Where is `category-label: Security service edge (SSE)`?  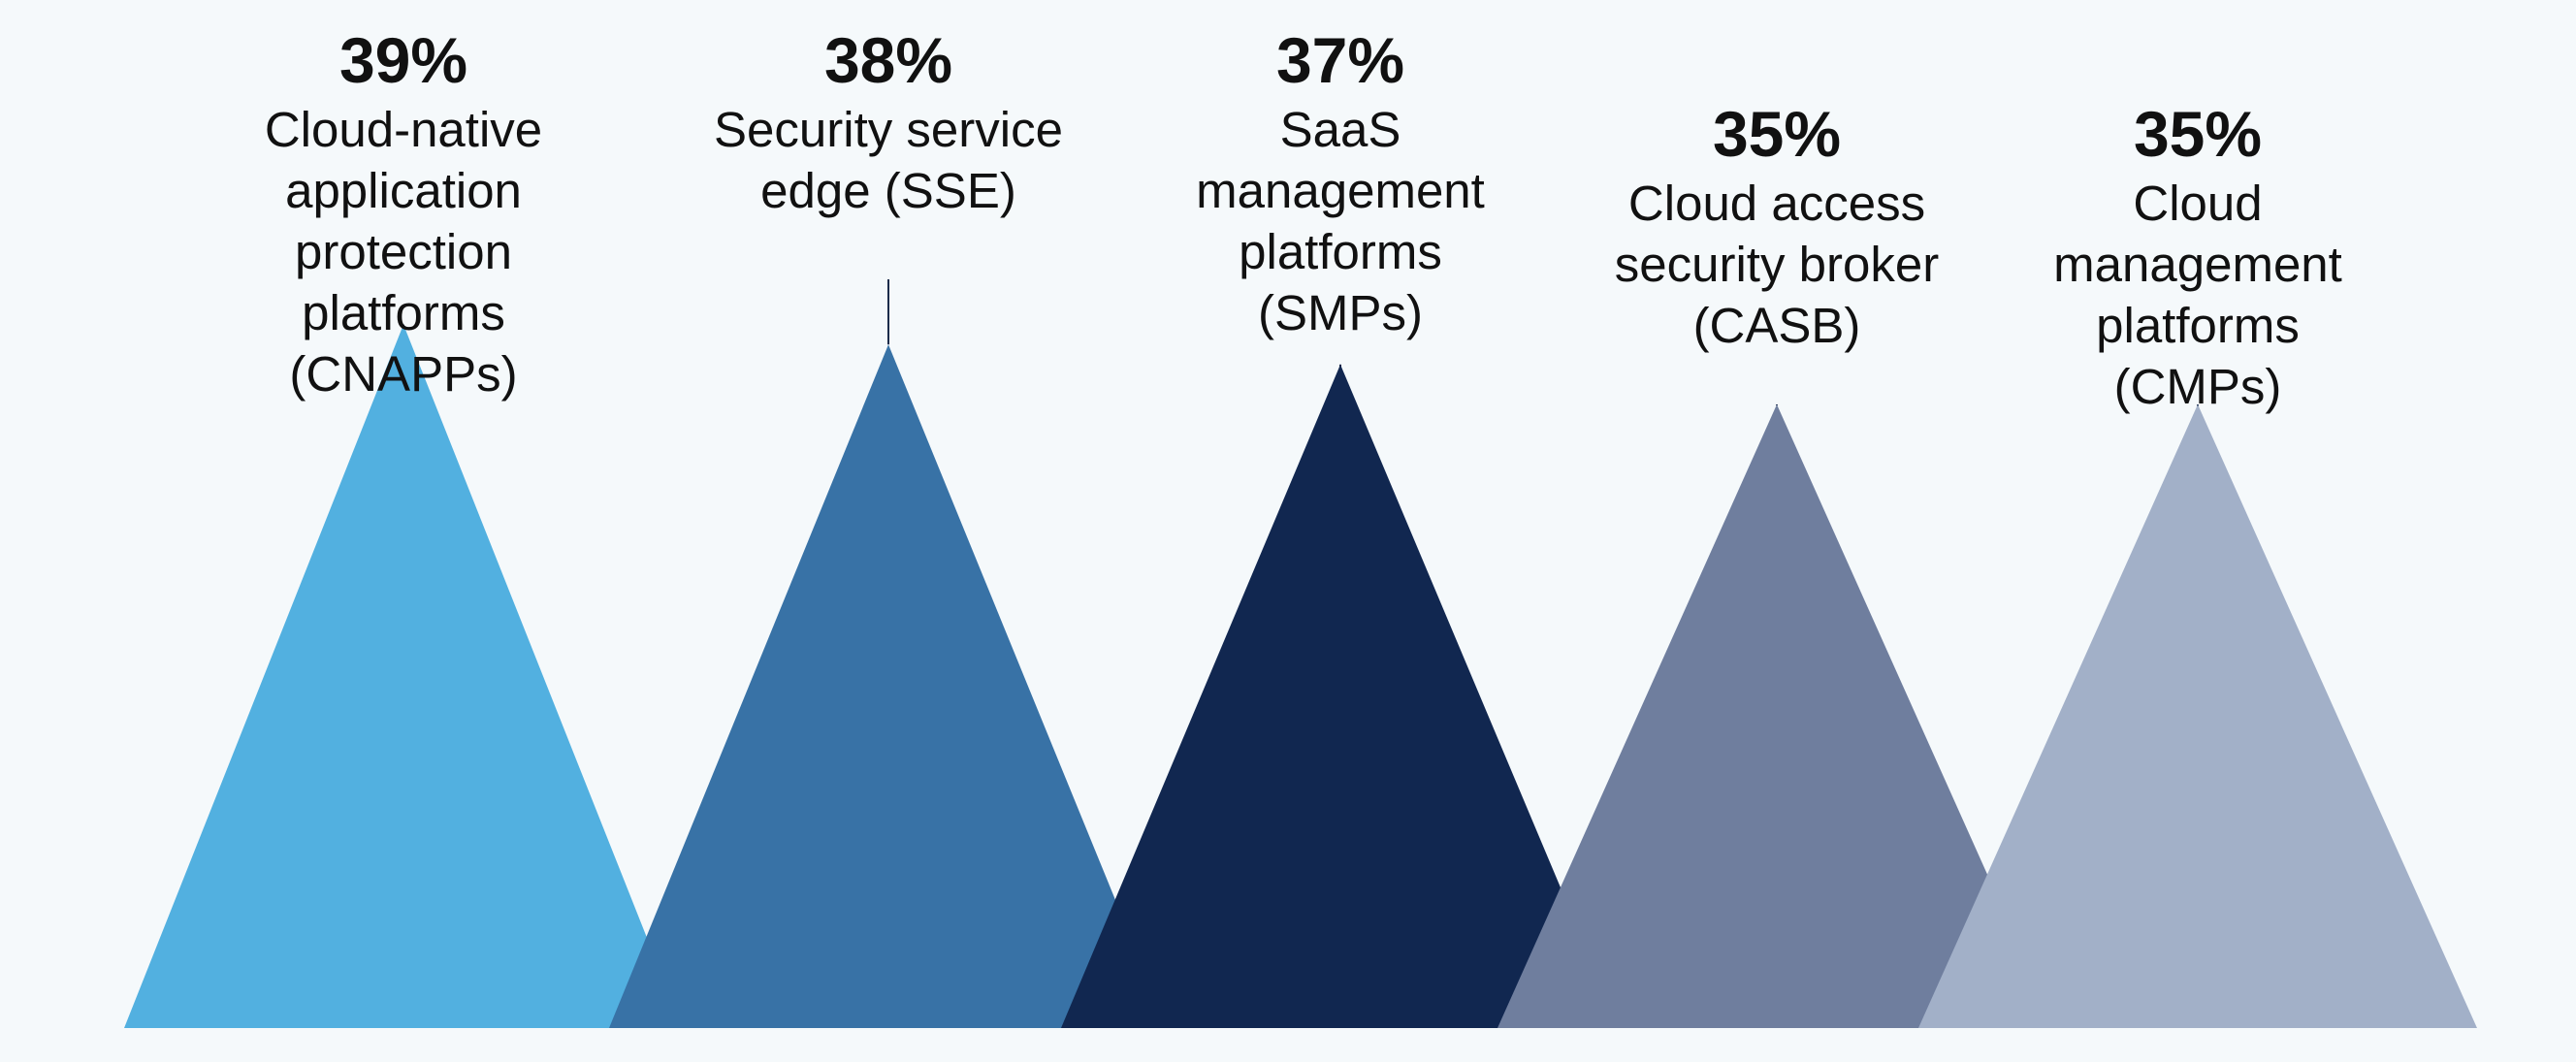 category-label: Security service edge (SSE) is located at coordinates (888, 160).